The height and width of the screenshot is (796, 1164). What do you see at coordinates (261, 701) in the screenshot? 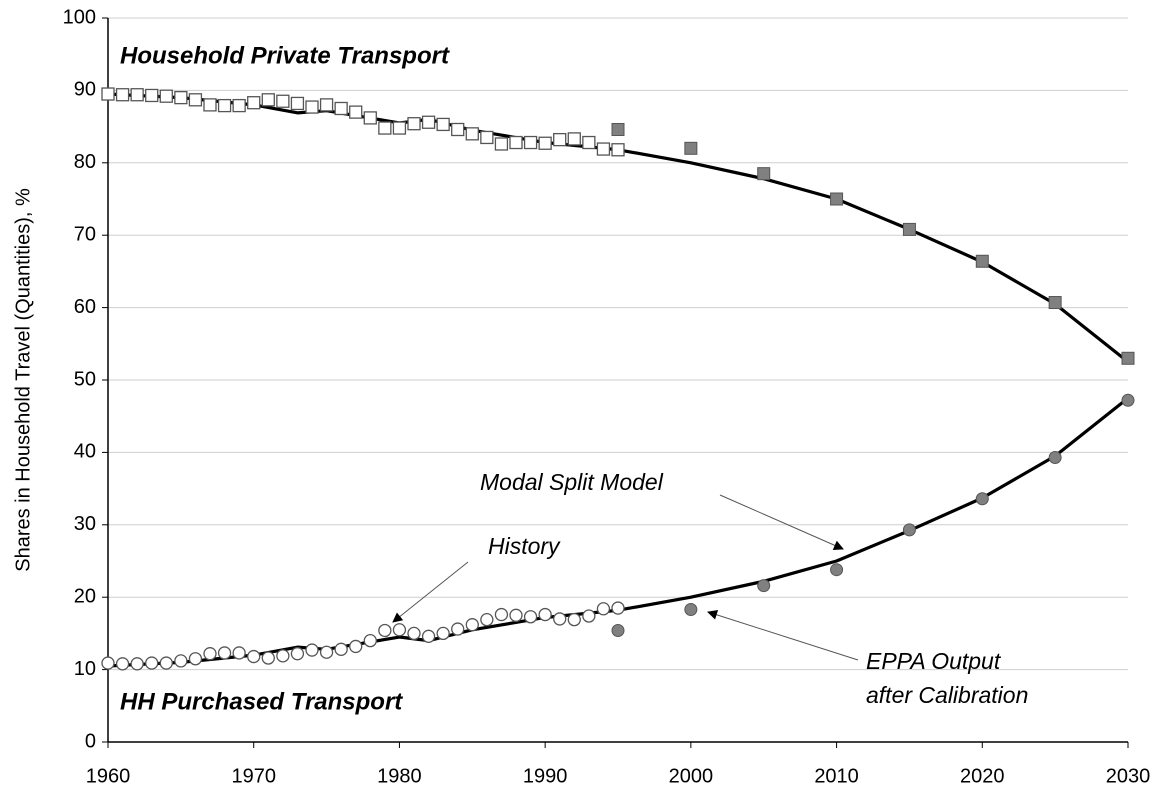
I see `annotation: HH Purchased Transport` at bounding box center [261, 701].